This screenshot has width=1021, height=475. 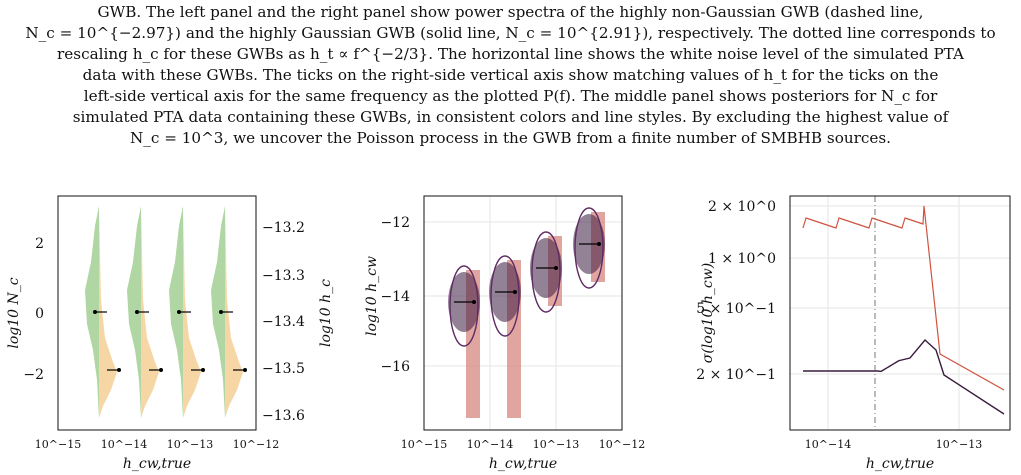 I want to click on right-ytick-2: 1 × 10^0, so click(x=742, y=259).